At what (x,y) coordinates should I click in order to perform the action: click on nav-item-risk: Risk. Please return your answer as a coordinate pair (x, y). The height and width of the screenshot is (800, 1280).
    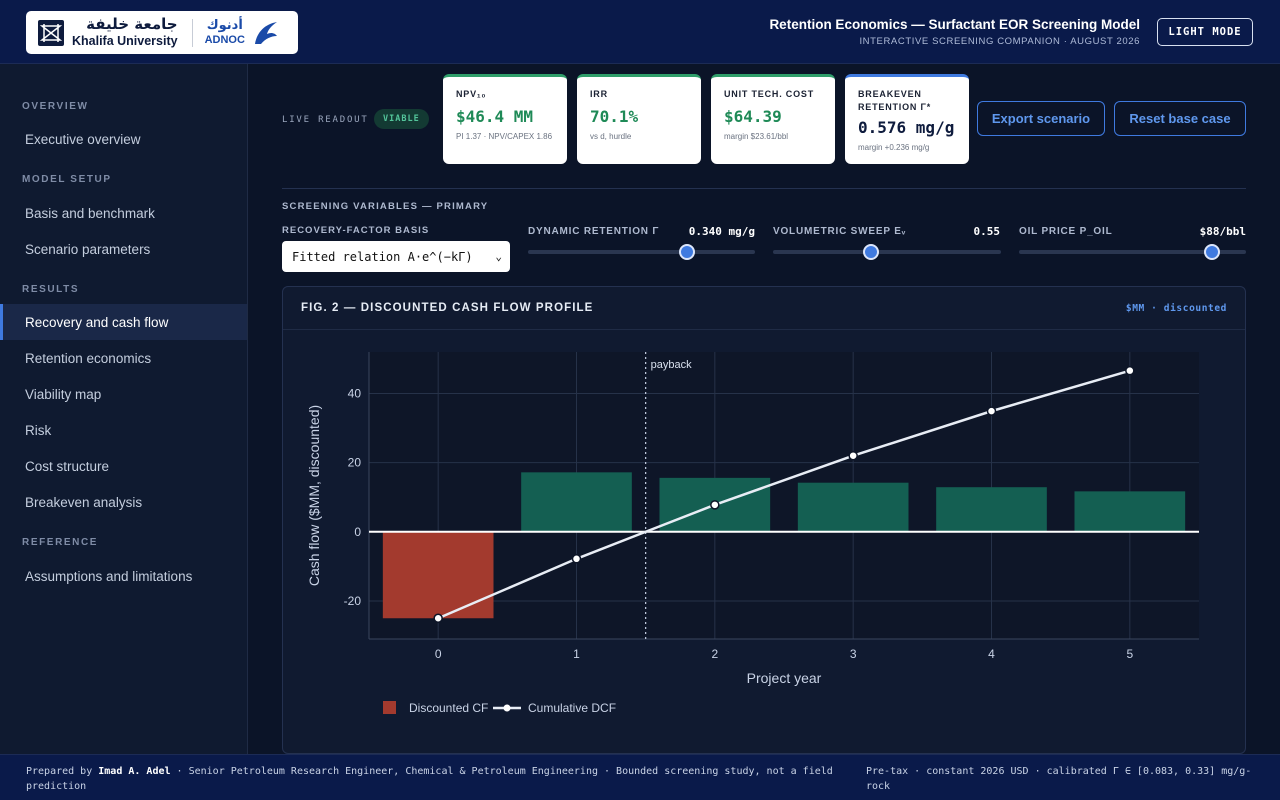
    Looking at the image, I should click on (38, 430).